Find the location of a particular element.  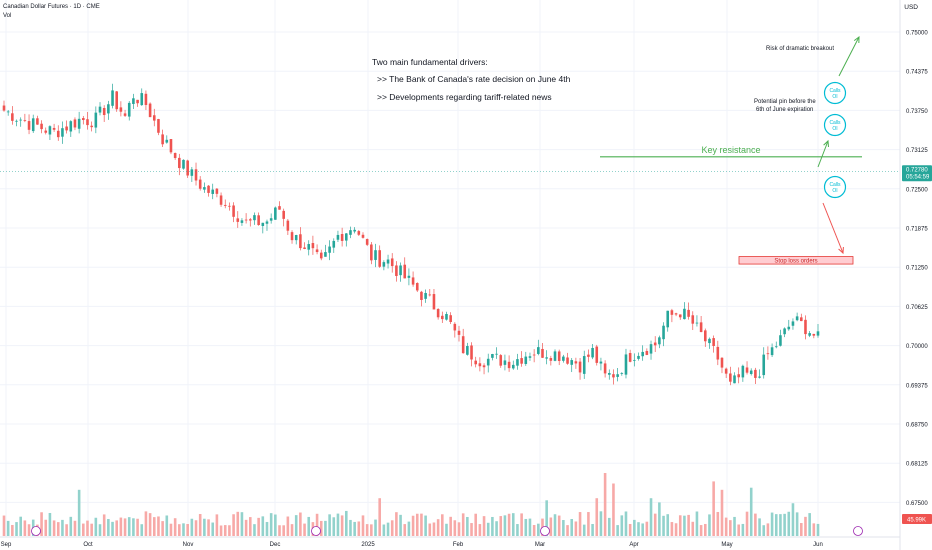

downside-arrow-head is located at coordinates (841, 250).